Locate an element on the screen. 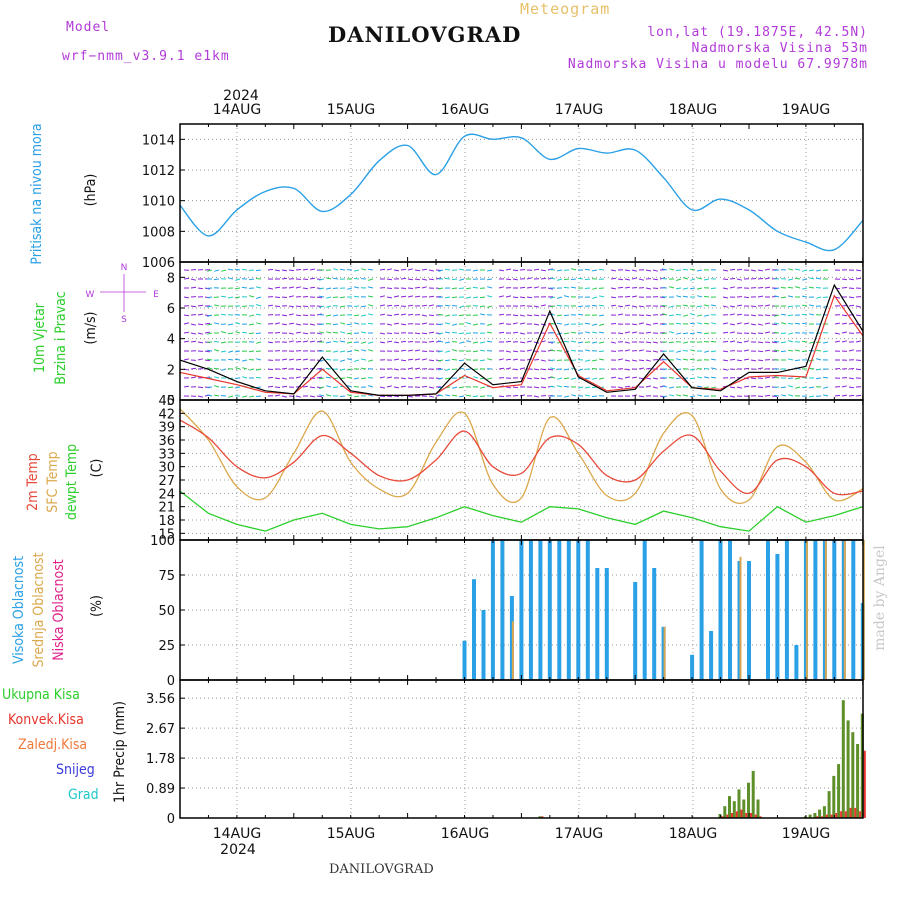 This screenshot has height=900, width=900. compass-w-label: W is located at coordinates (90, 295).